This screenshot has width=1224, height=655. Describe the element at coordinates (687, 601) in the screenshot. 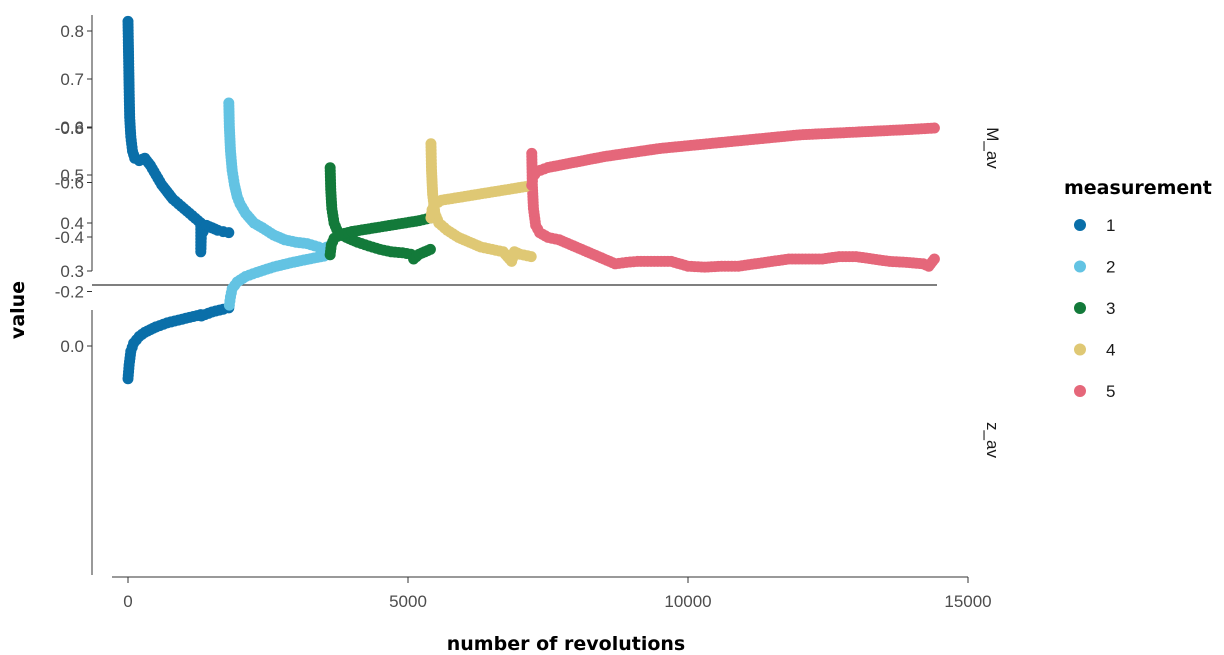

I see `x-tick-label: 10000` at that location.